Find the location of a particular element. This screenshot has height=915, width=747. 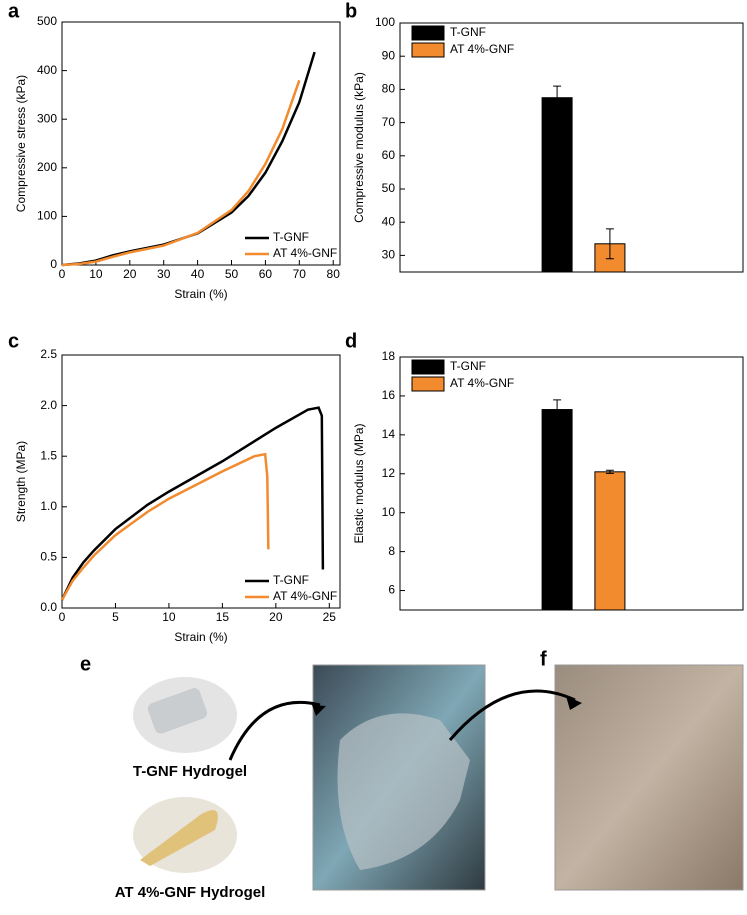

y-tick-label: 300 is located at coordinates (47, 118).